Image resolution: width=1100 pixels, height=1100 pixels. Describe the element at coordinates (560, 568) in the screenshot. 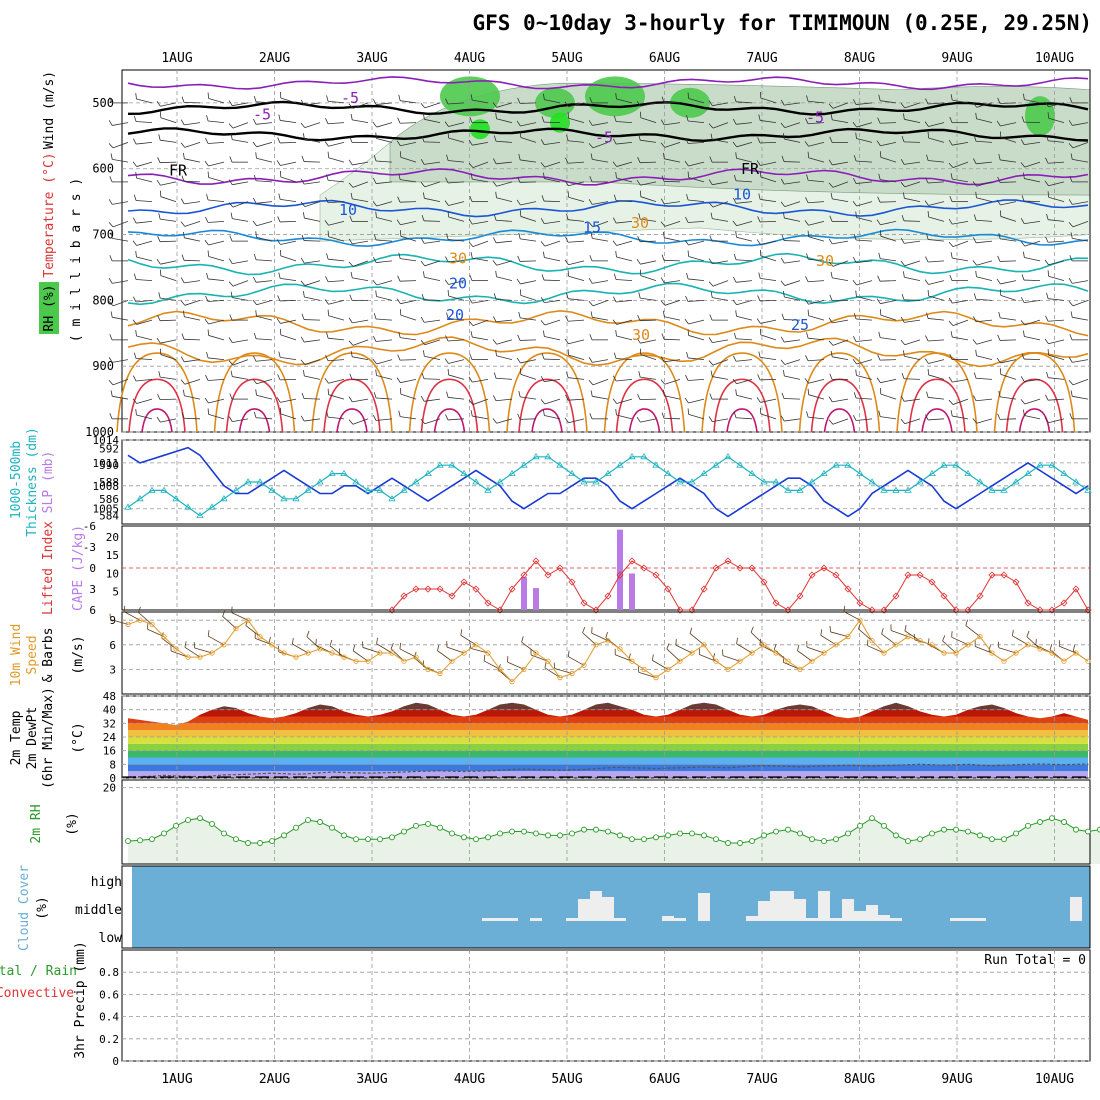

I see `lifted-marker` at that location.